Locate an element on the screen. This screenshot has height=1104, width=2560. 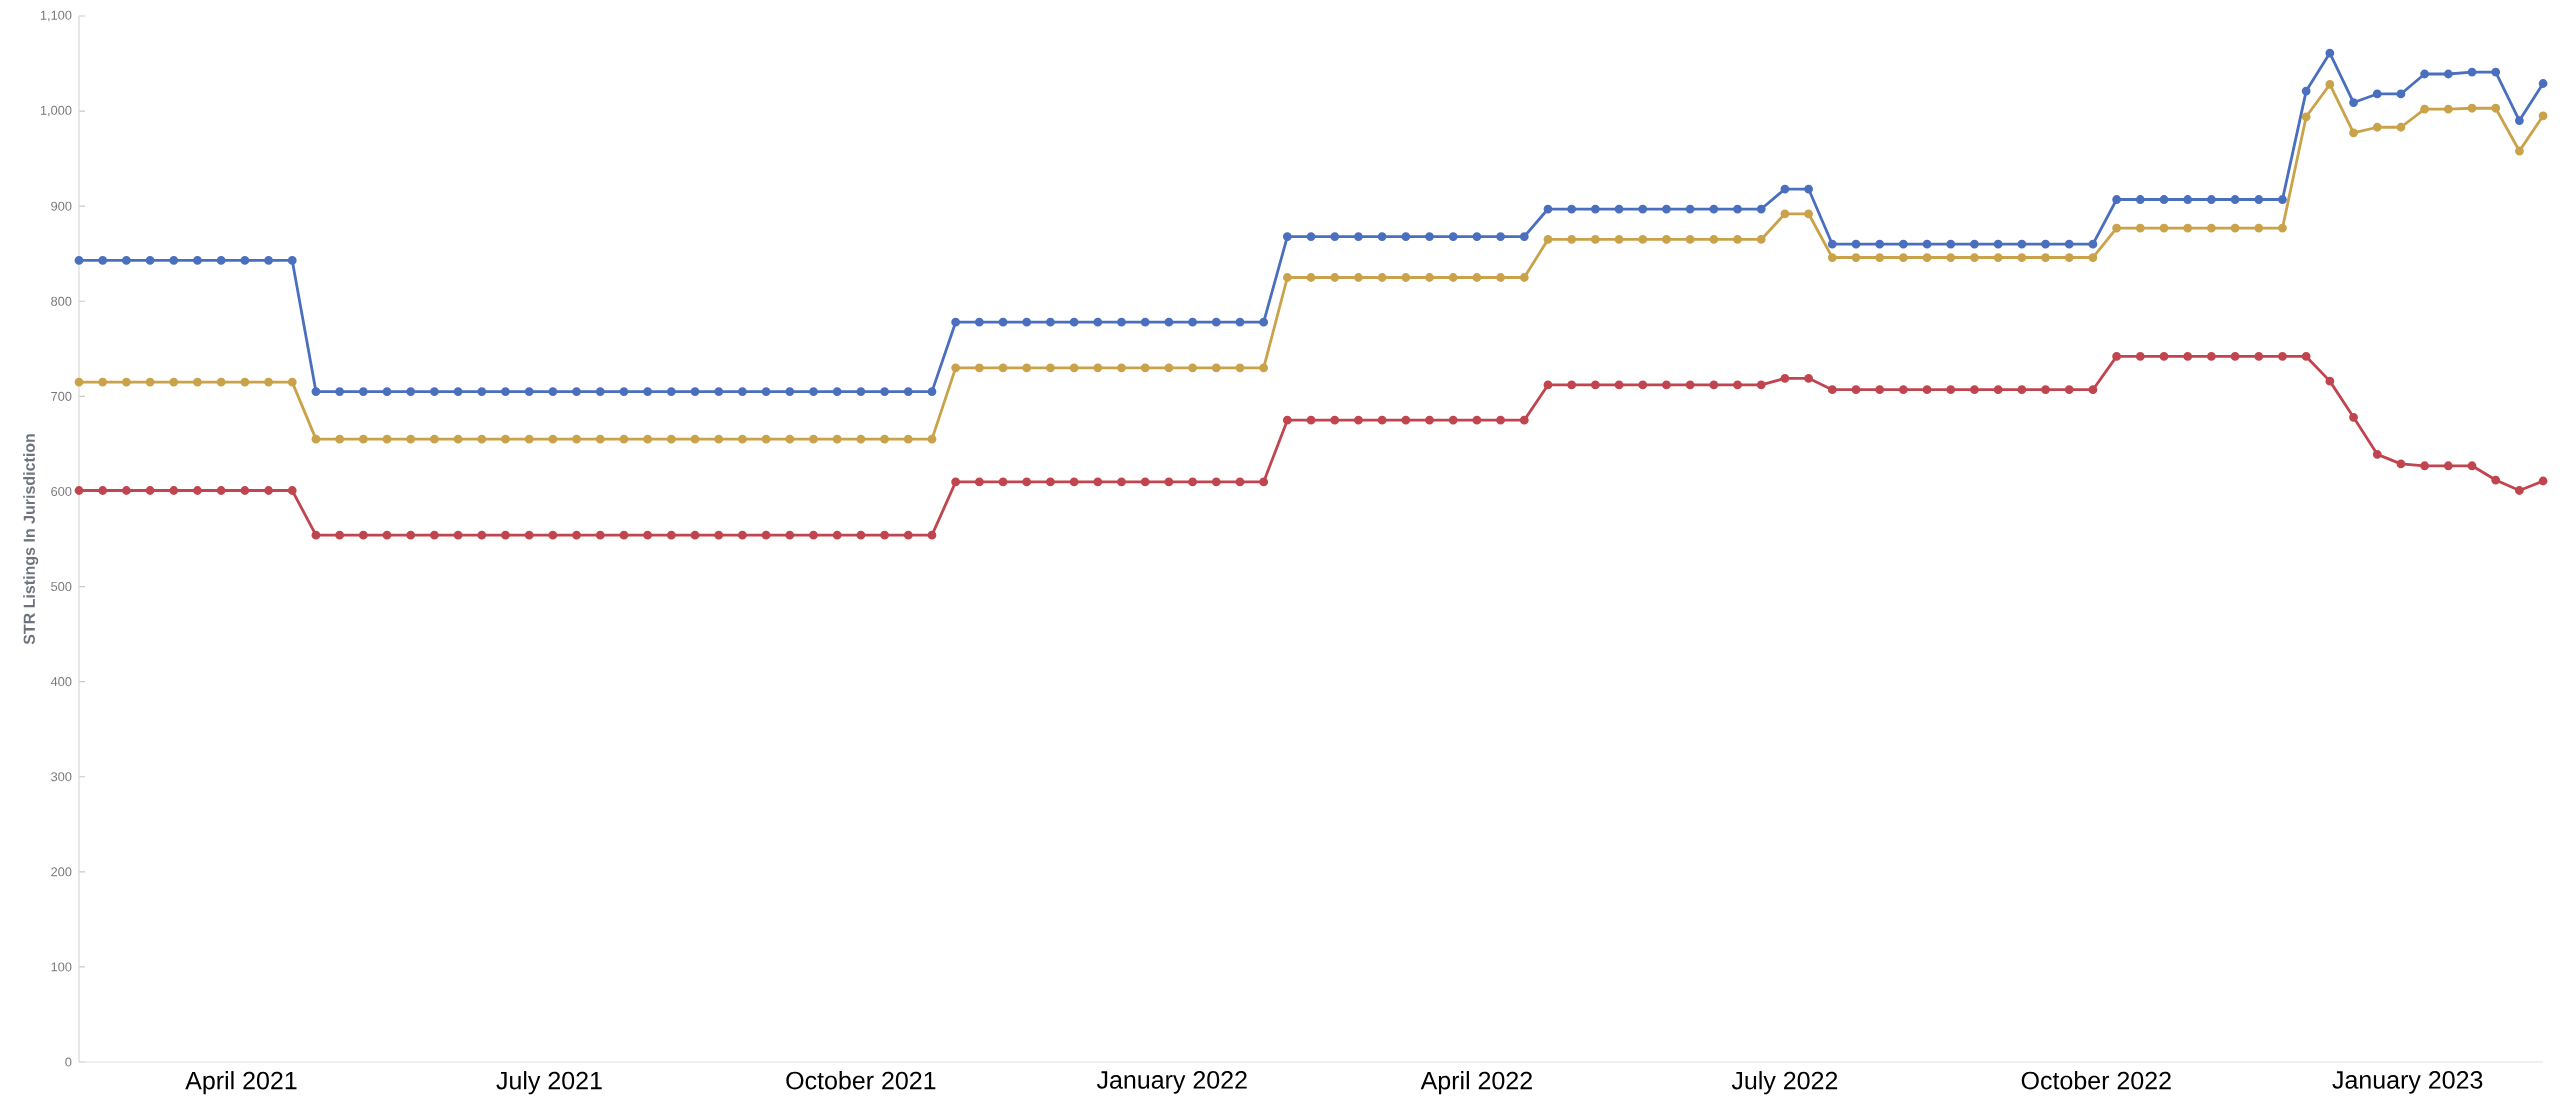
y-tick-label: 600 is located at coordinates (61, 491).